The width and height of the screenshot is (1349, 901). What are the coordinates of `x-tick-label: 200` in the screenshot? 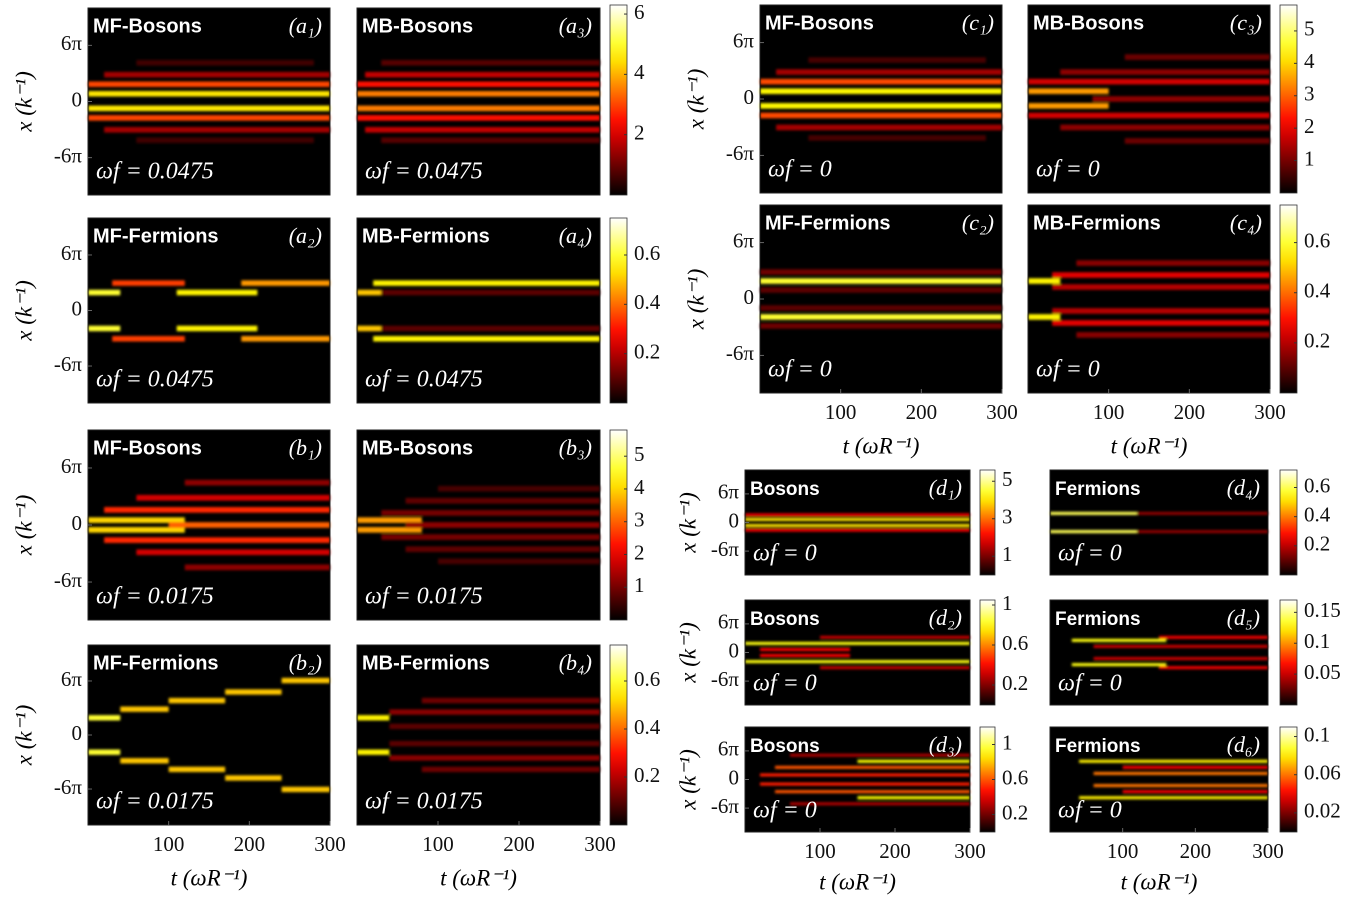 It's located at (922, 412).